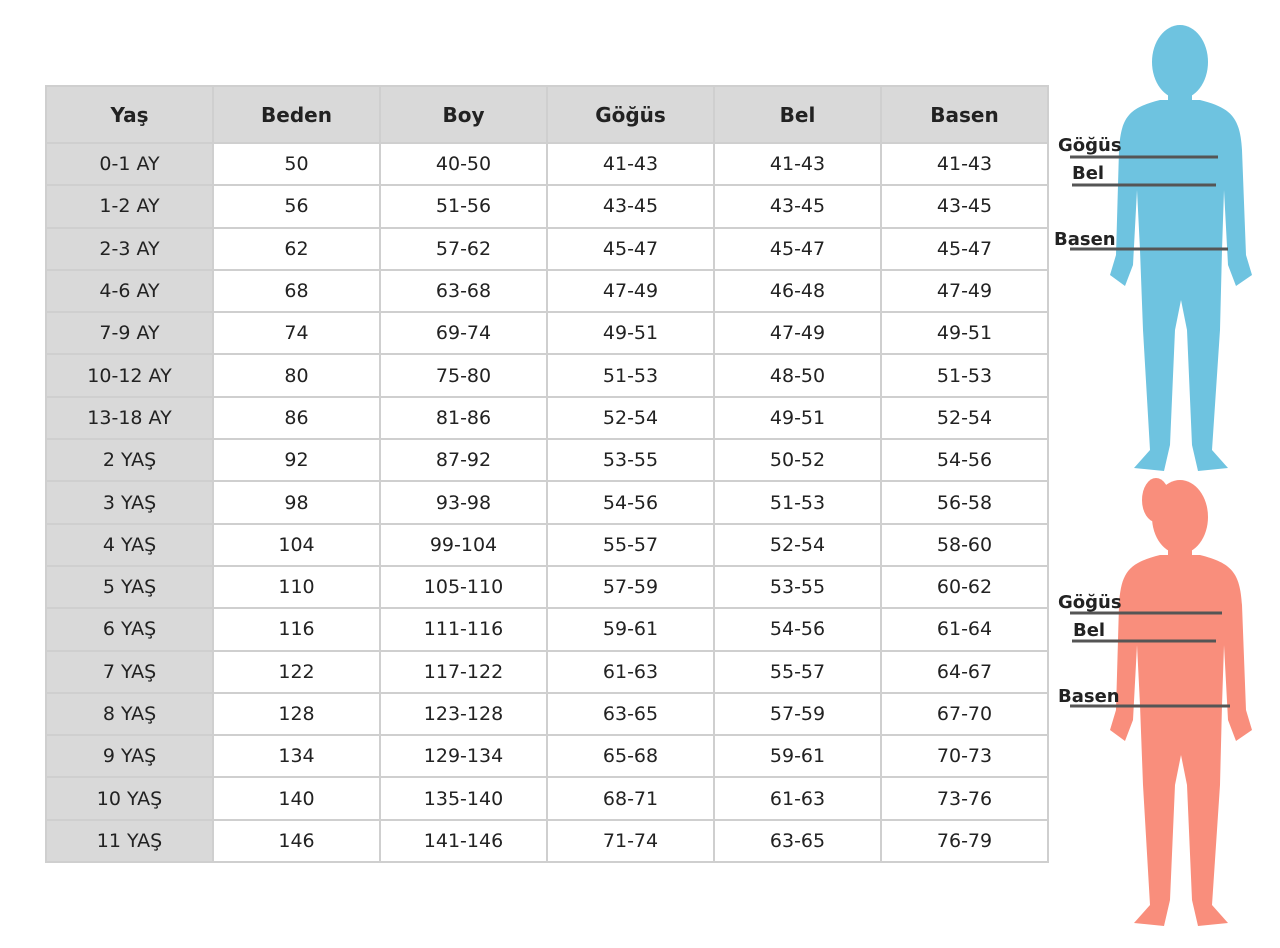 Image resolution: width=1280 pixels, height=948 pixels. What do you see at coordinates (463, 544) in the screenshot?
I see `cell: 99-104` at bounding box center [463, 544].